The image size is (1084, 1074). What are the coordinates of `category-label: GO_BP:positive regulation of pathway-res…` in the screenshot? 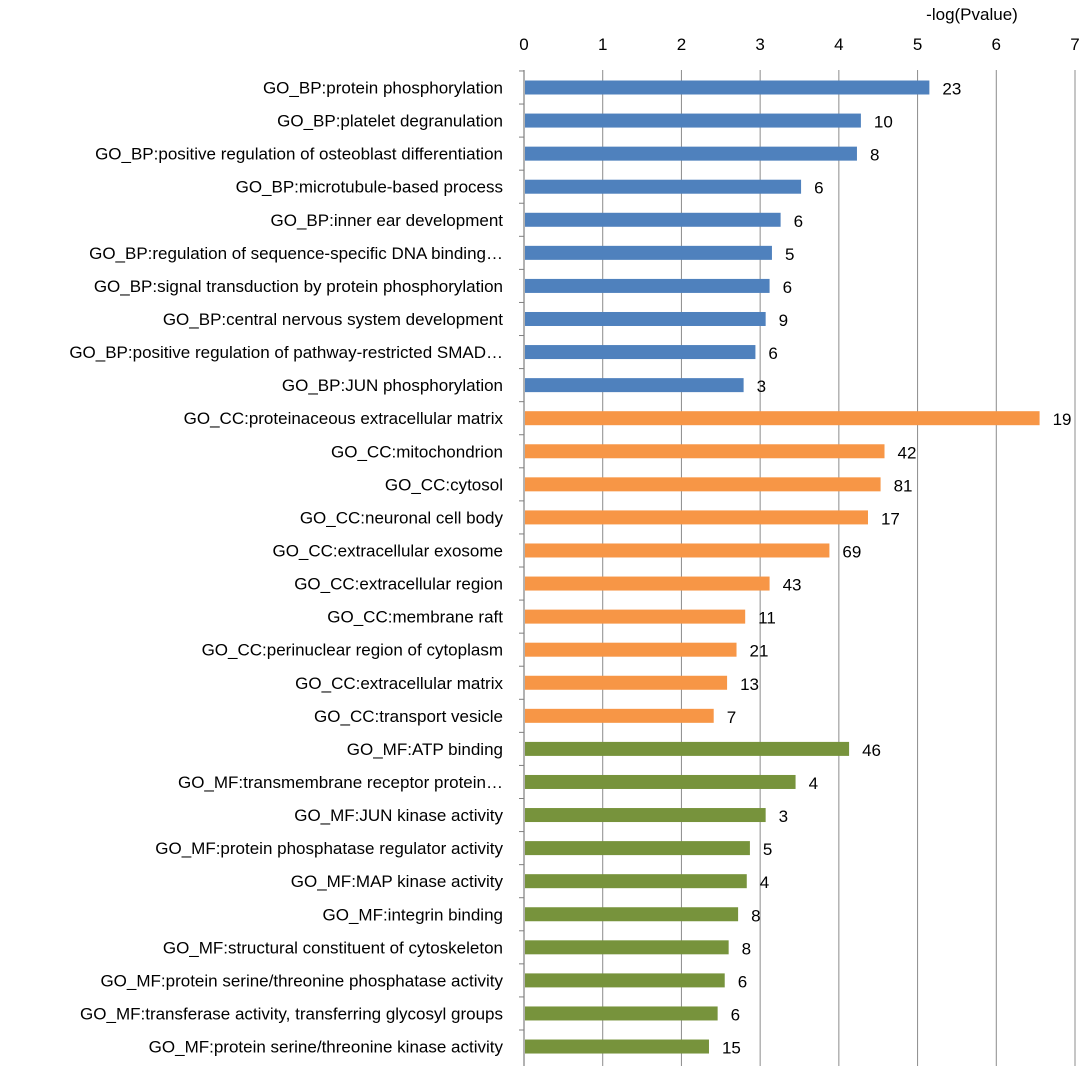 It's located at (286, 352).